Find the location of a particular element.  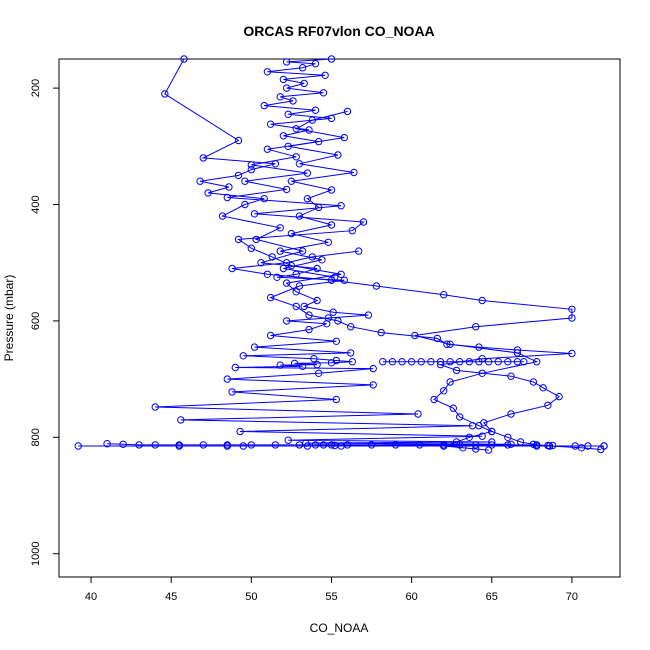

x-tick-label: 55 is located at coordinates (331, 597).